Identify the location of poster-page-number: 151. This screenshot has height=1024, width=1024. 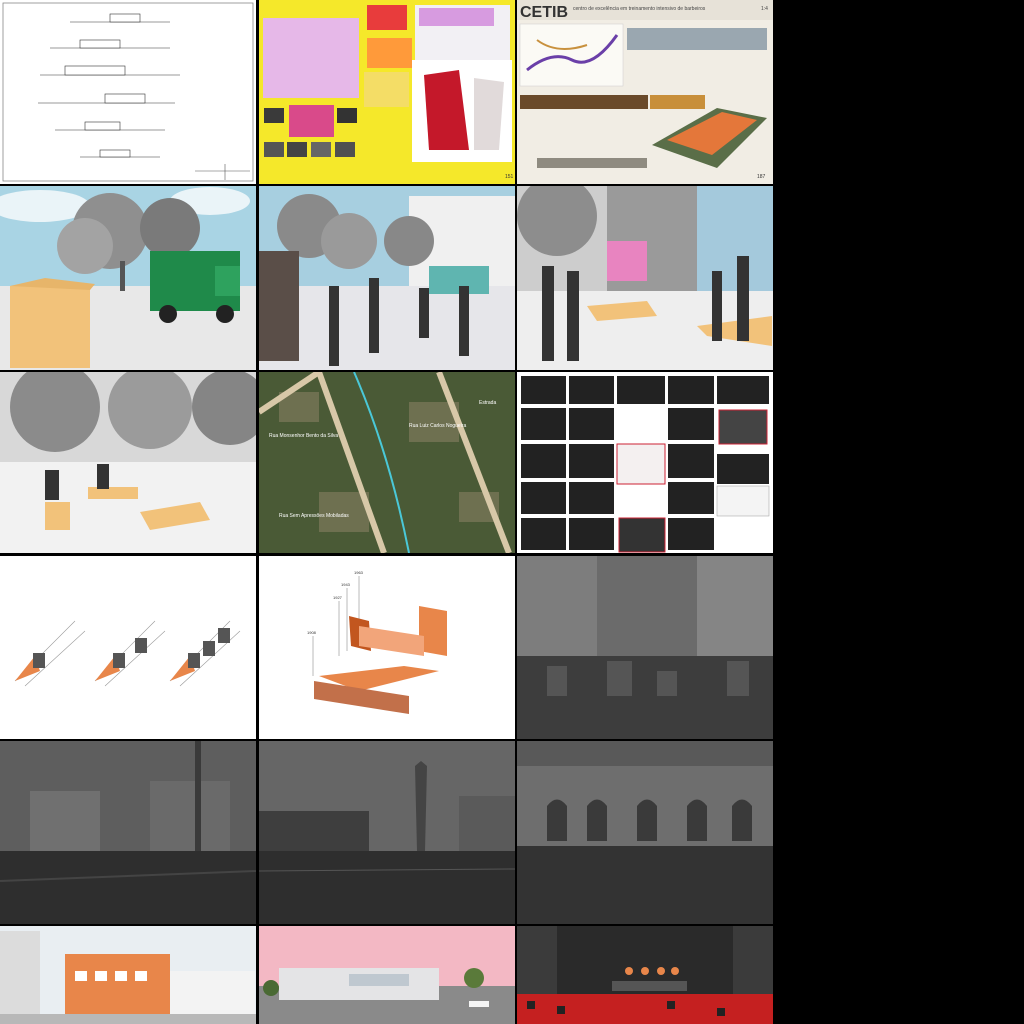
(509, 177).